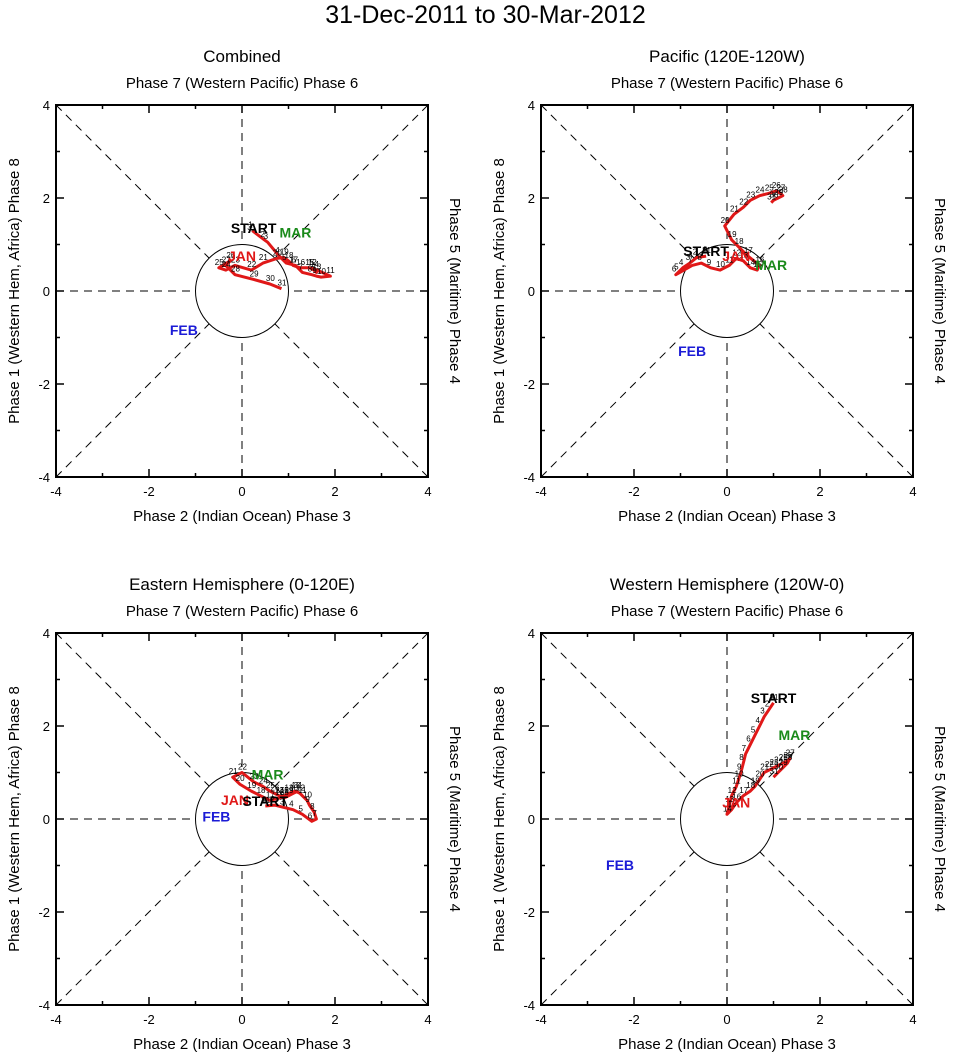 The height and width of the screenshot is (1058, 971). I want to click on unit-circle, so click(727, 819).